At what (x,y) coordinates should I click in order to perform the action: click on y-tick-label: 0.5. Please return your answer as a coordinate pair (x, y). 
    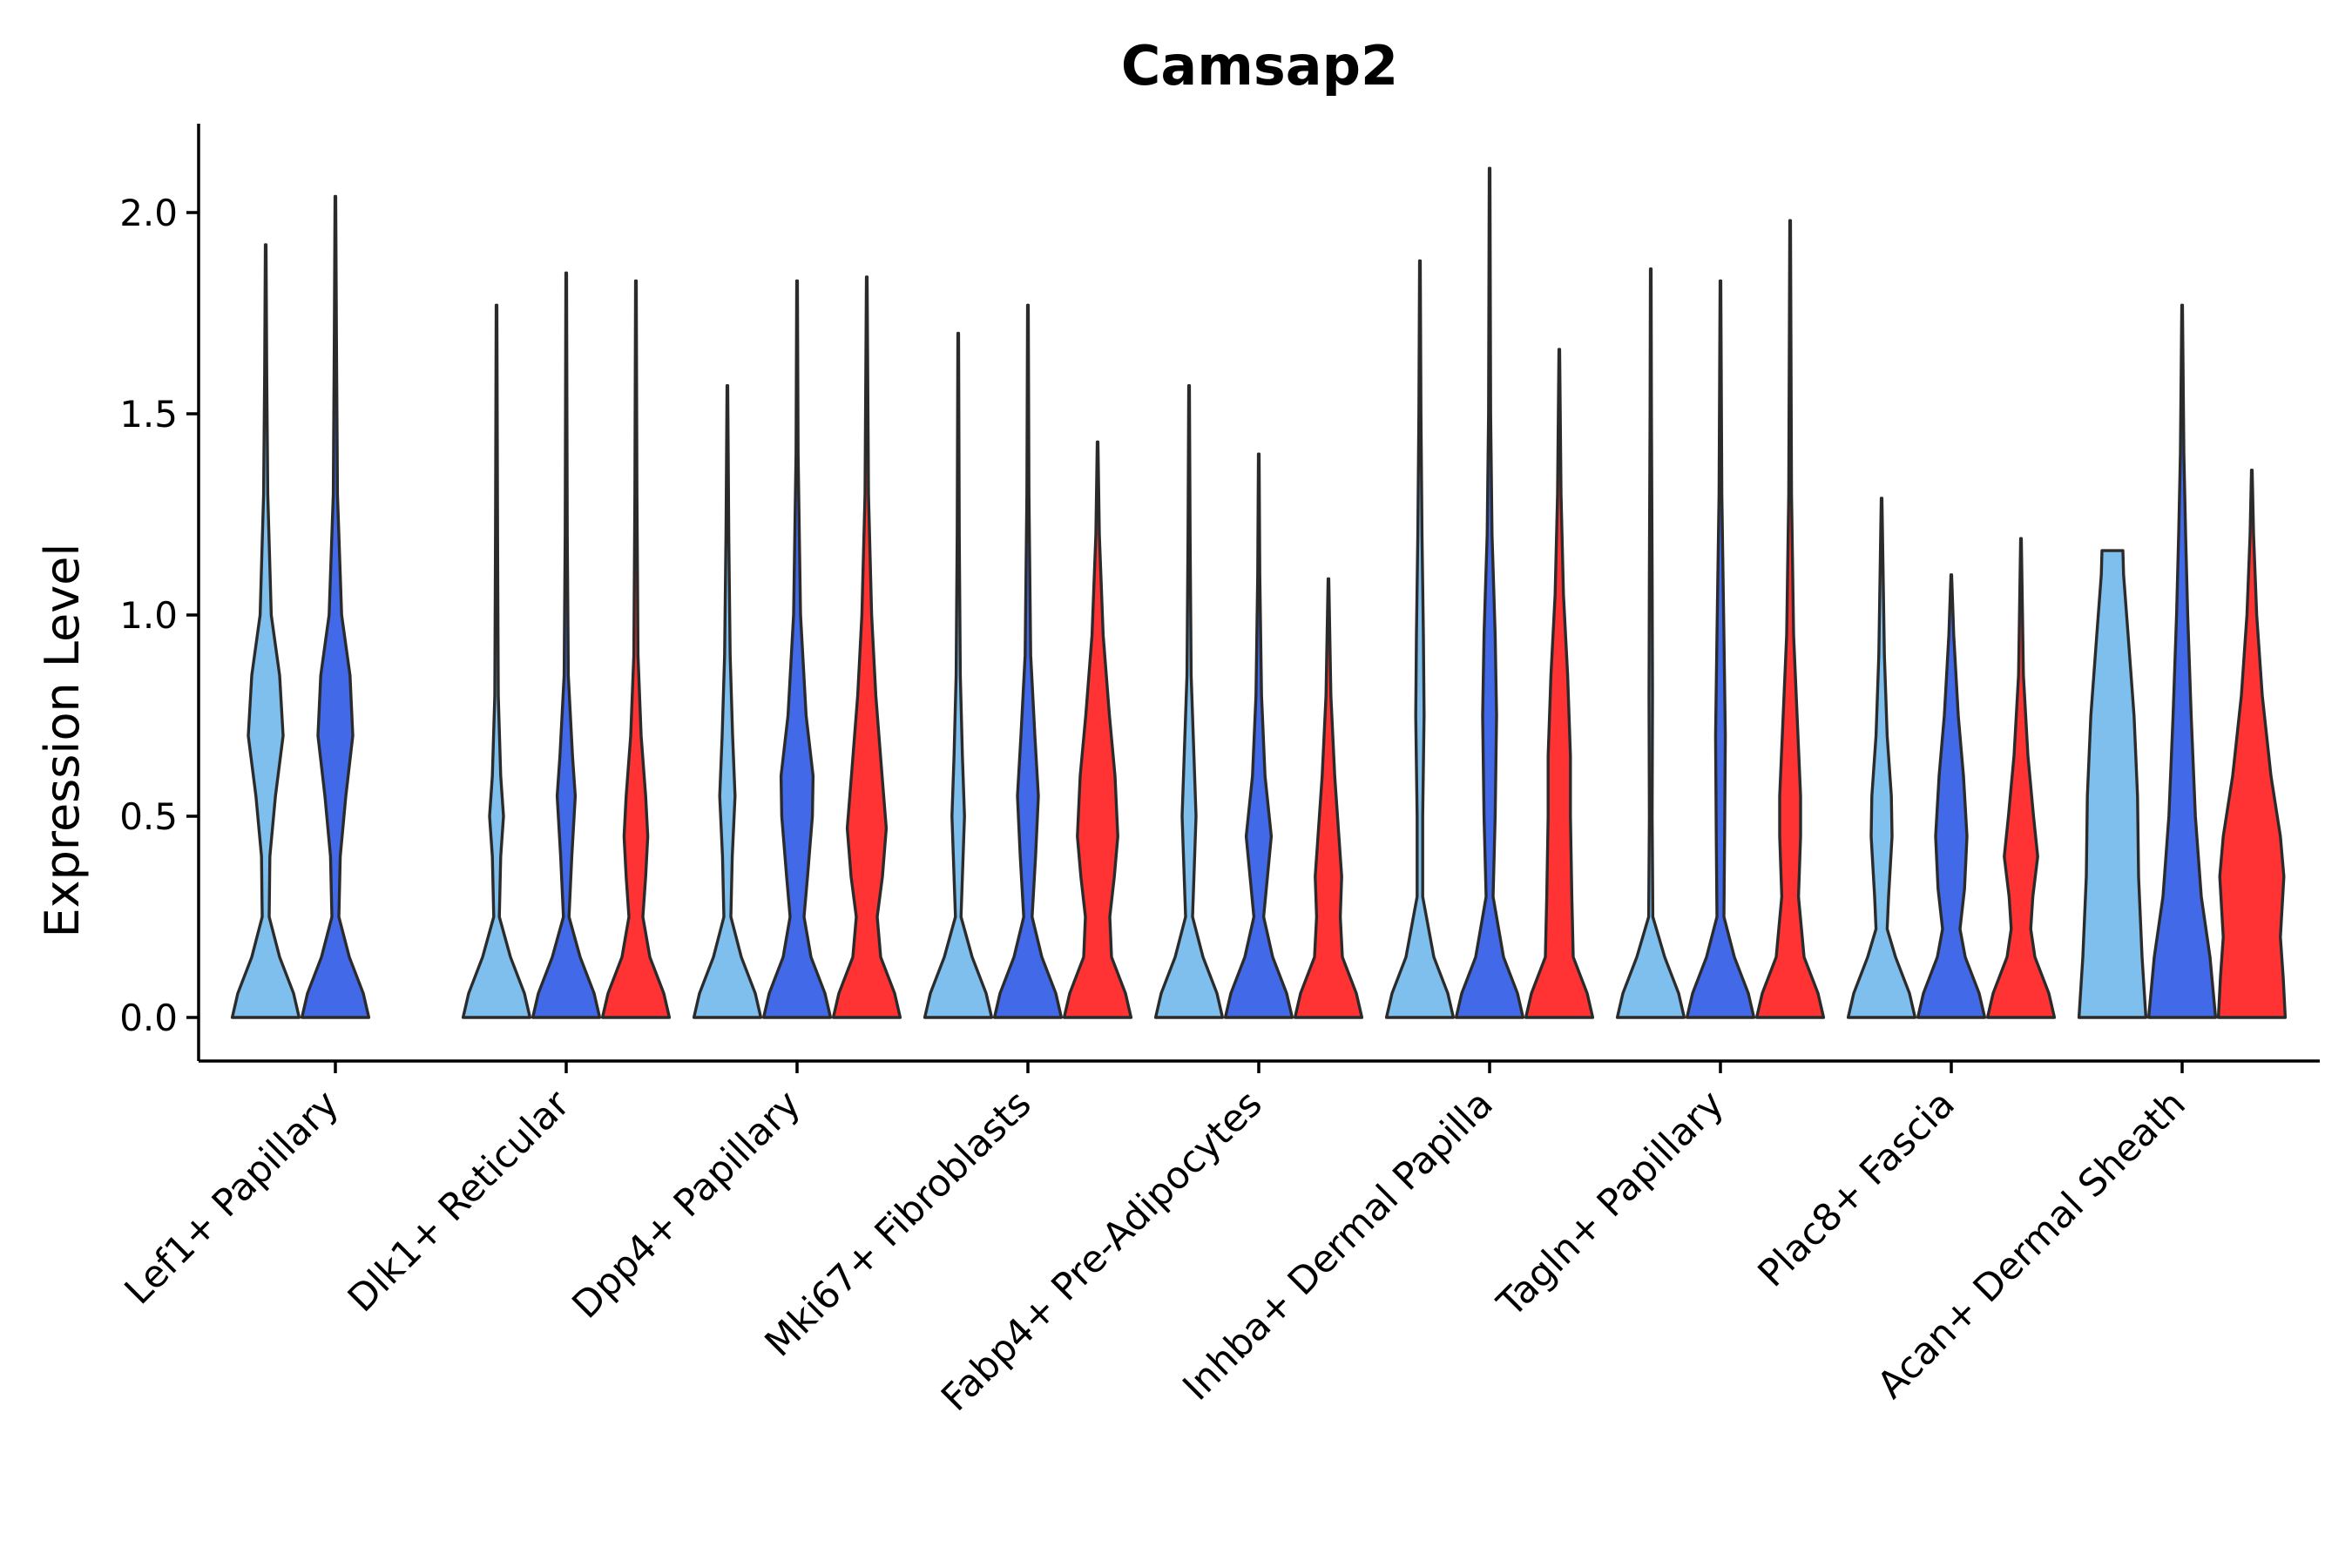
    Looking at the image, I should click on (148, 816).